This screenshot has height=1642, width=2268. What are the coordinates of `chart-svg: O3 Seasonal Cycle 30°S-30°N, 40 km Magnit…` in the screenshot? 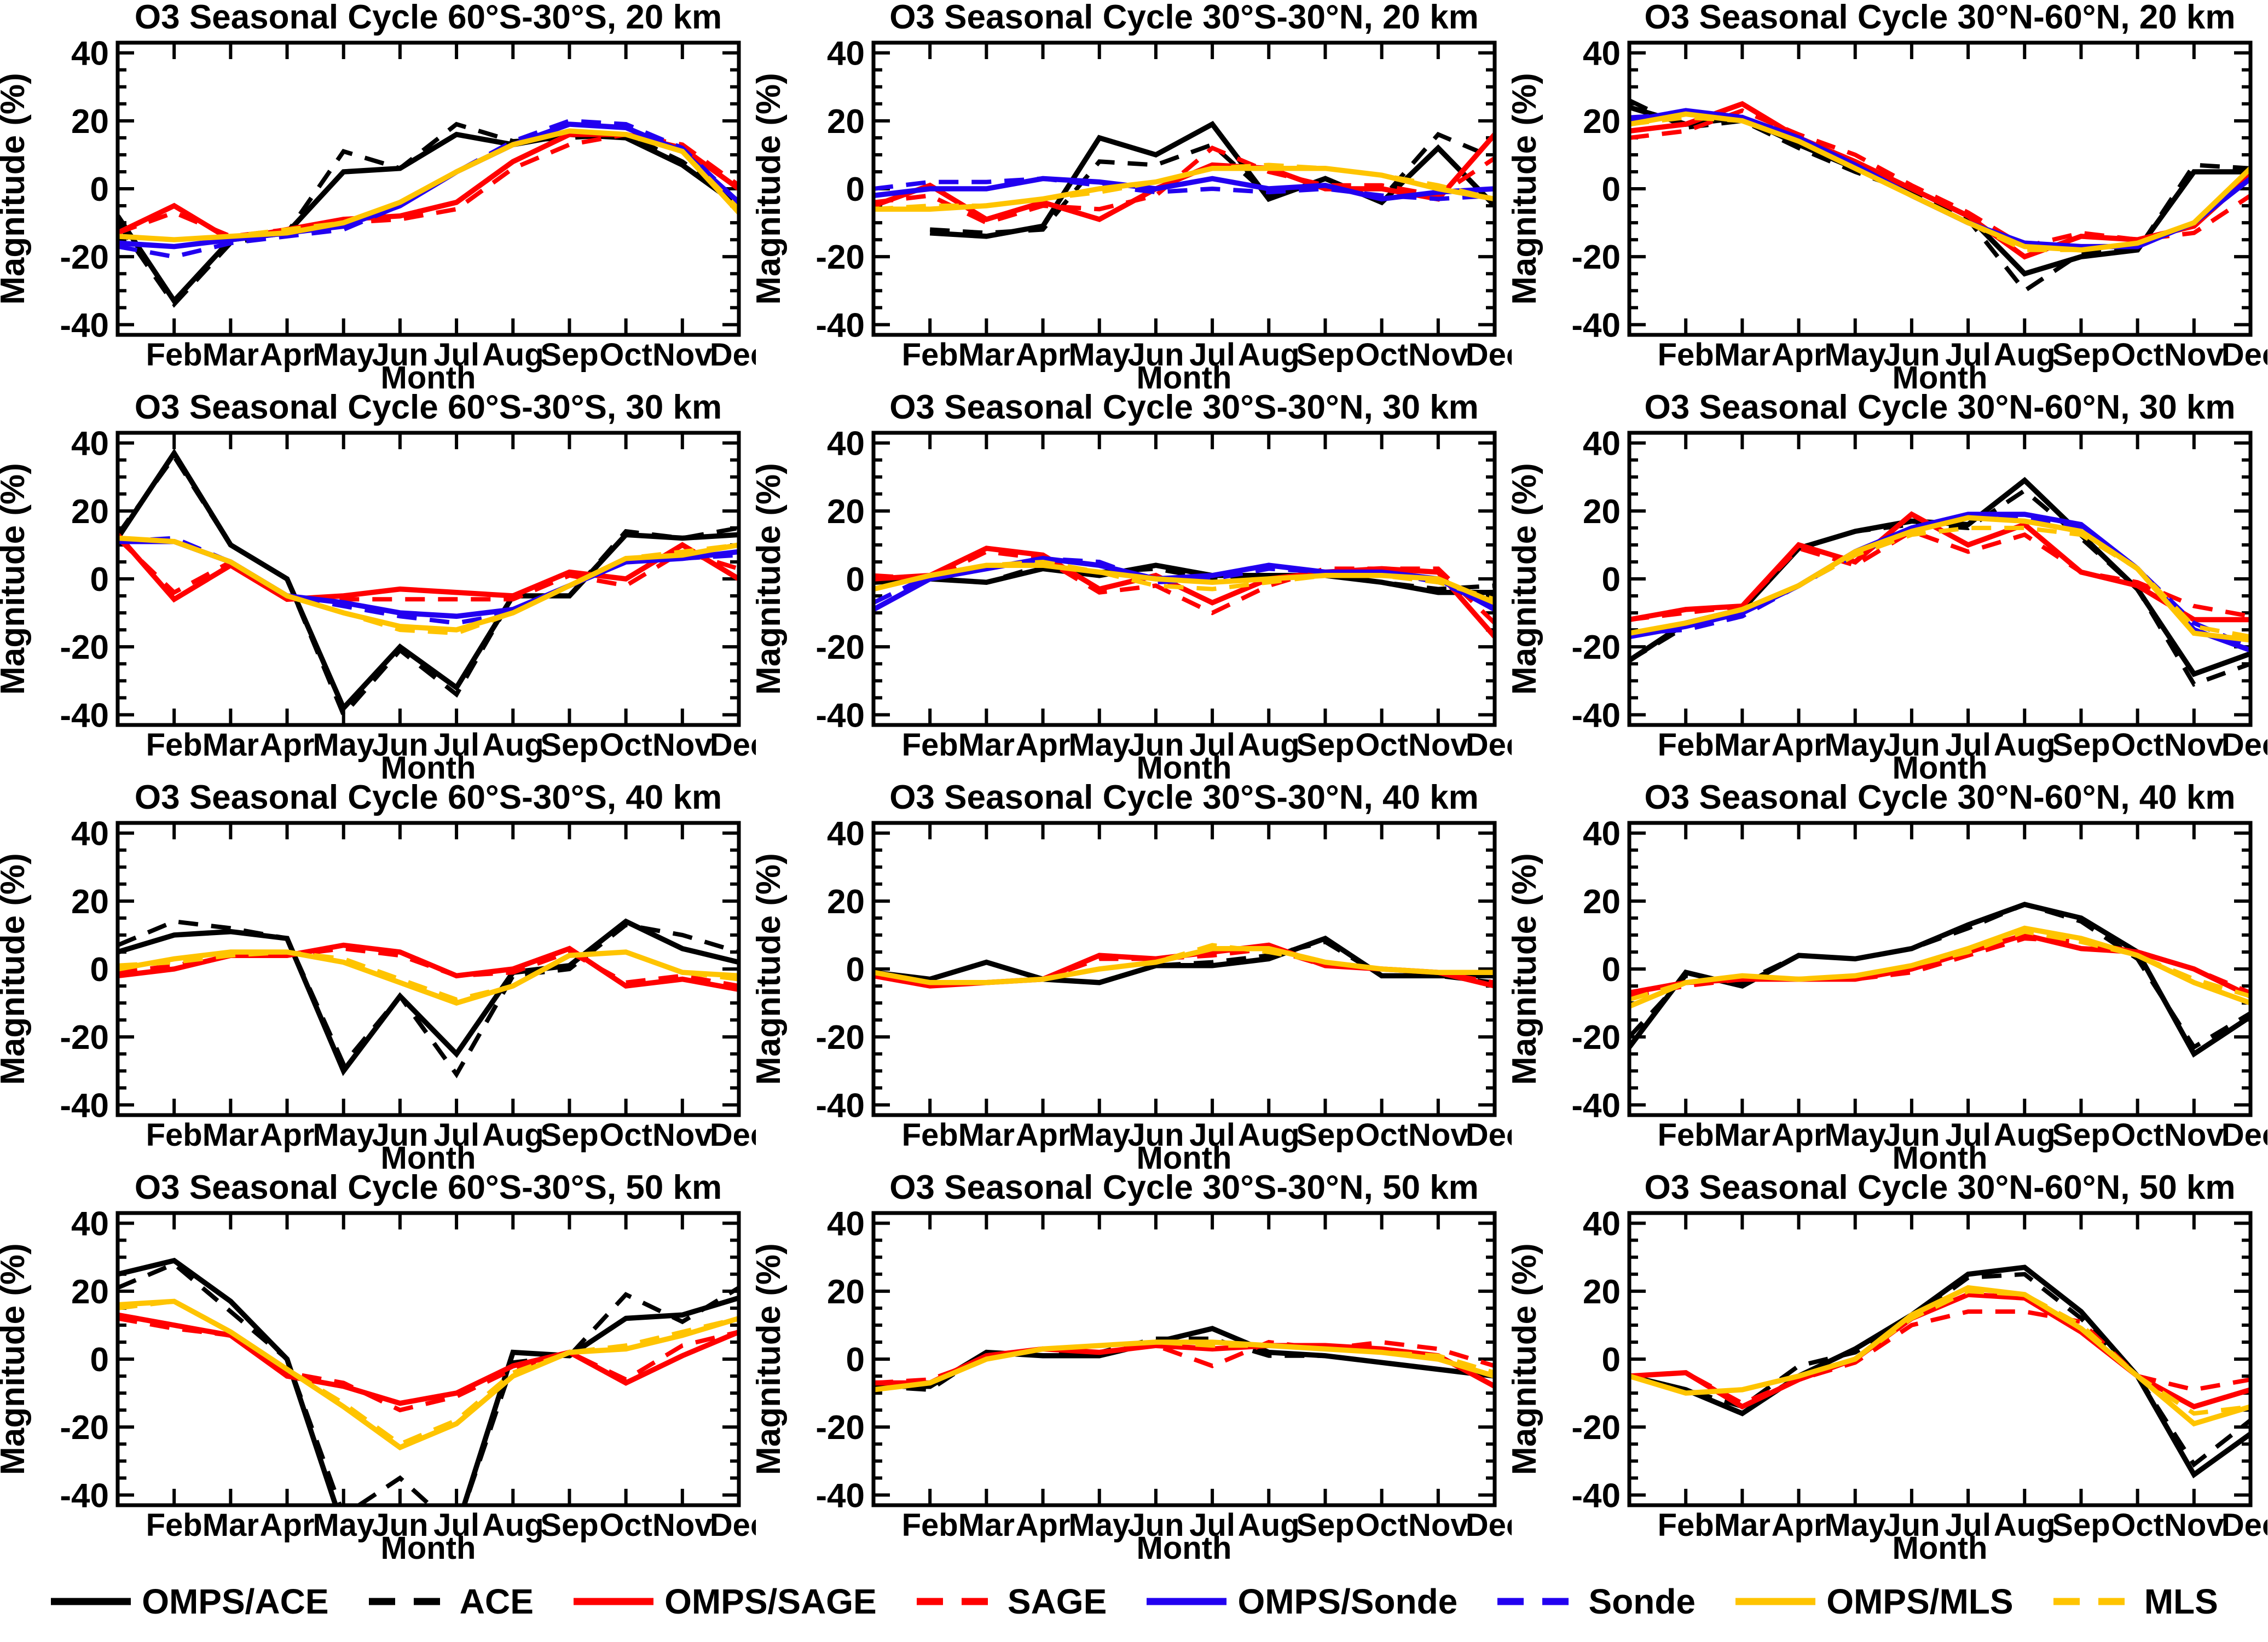 It's located at (1134, 975).